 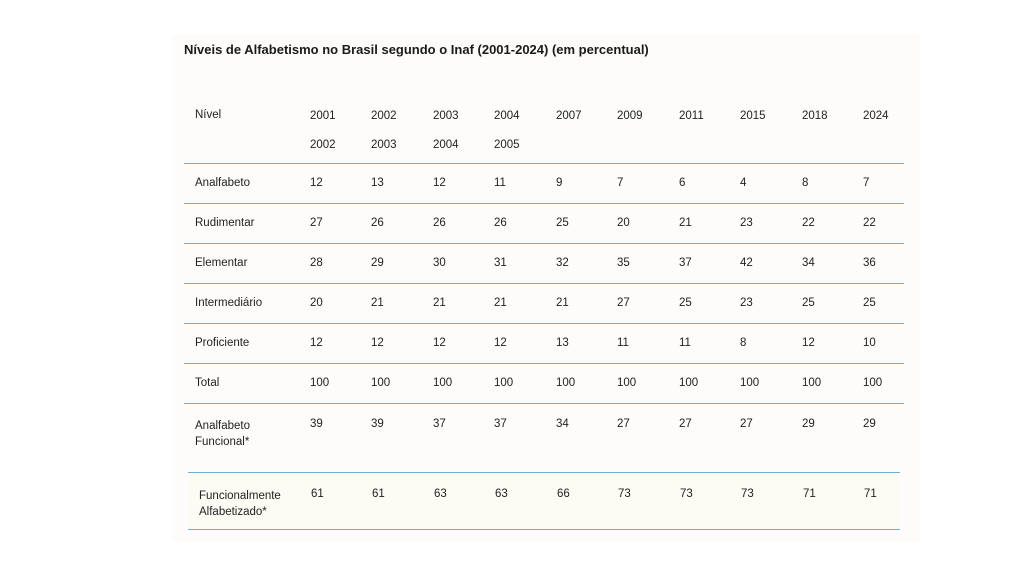 What do you see at coordinates (208, 115) in the screenshot?
I see `header-label: Nível` at bounding box center [208, 115].